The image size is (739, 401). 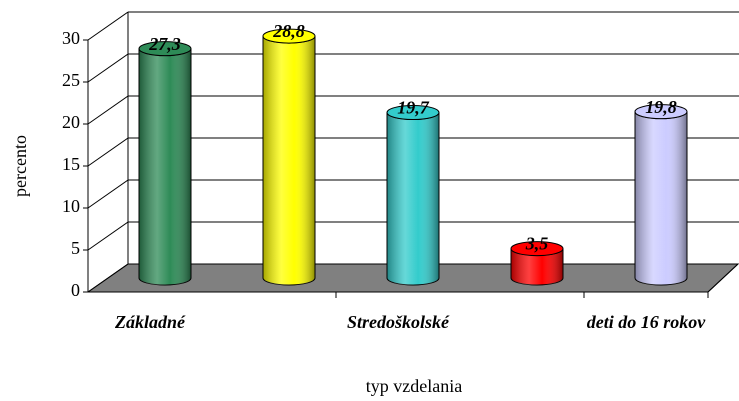 What do you see at coordinates (397, 322) in the screenshot?
I see `x-tick-label: Stredoškolské` at bounding box center [397, 322].